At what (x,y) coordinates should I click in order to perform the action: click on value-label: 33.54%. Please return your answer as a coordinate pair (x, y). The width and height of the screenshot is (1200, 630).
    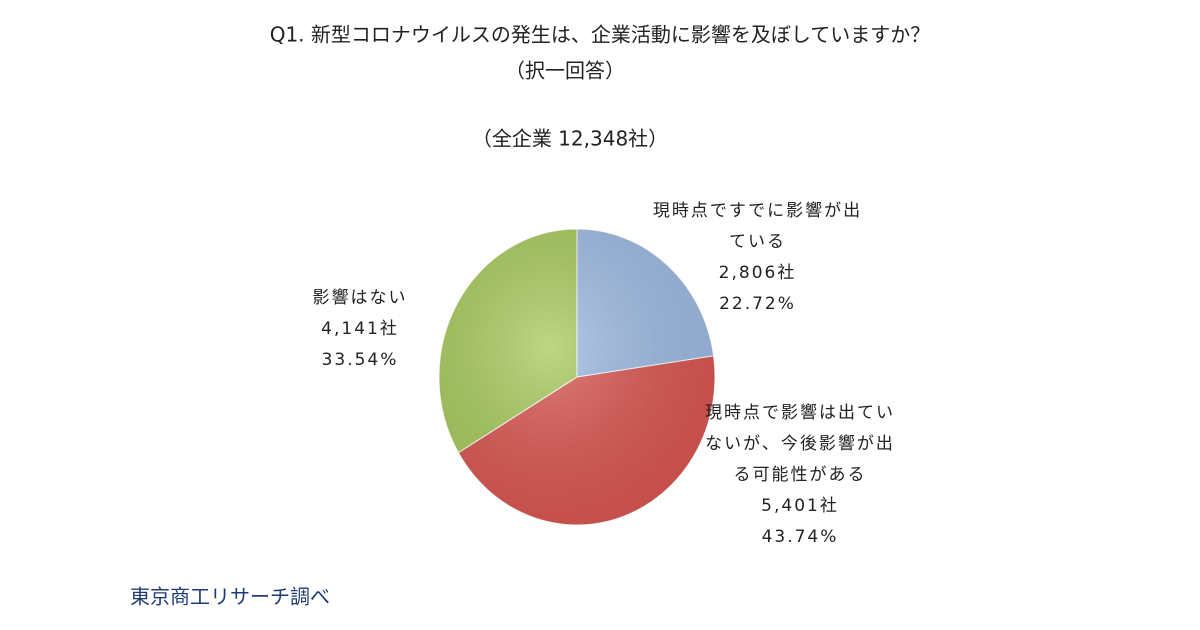
    Looking at the image, I should click on (360, 360).